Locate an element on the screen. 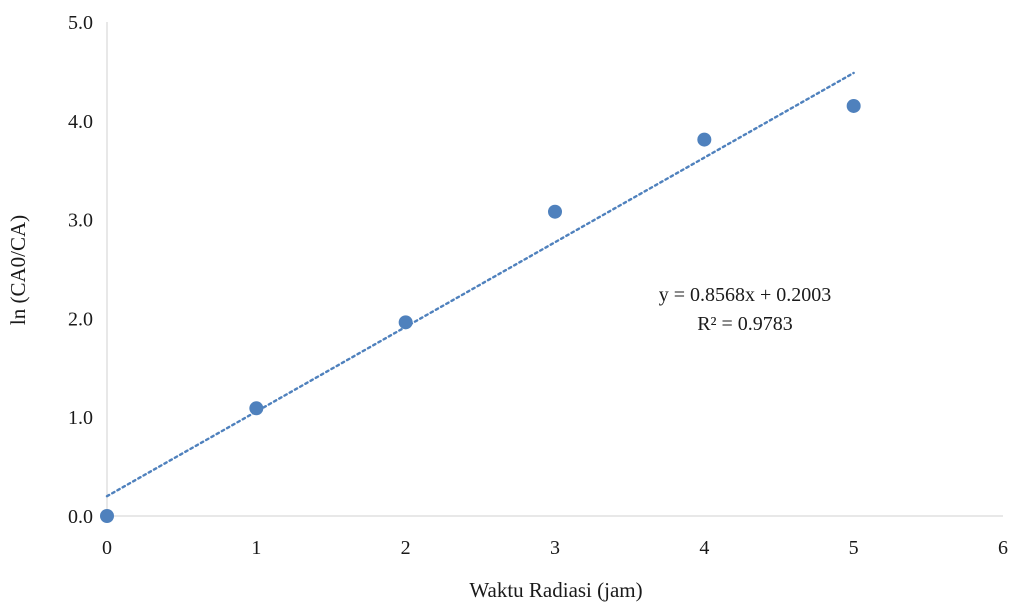 The height and width of the screenshot is (603, 1011). x-tick-label: 1 is located at coordinates (256, 548).